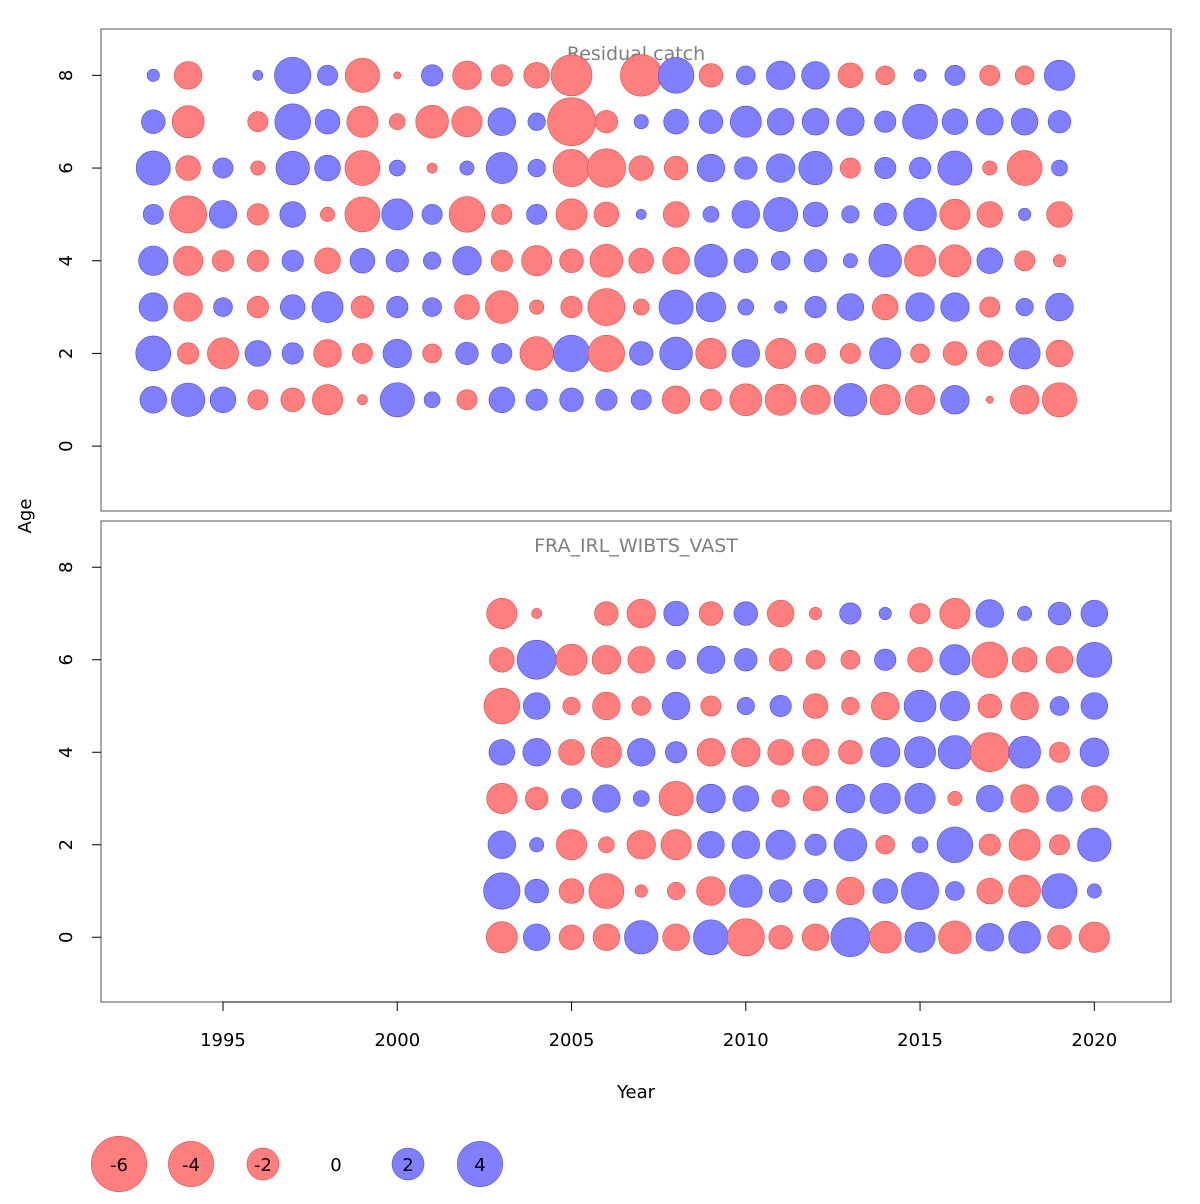 The height and width of the screenshot is (1204, 1200). I want to click on x-tick-label: 2015, so click(920, 1040).